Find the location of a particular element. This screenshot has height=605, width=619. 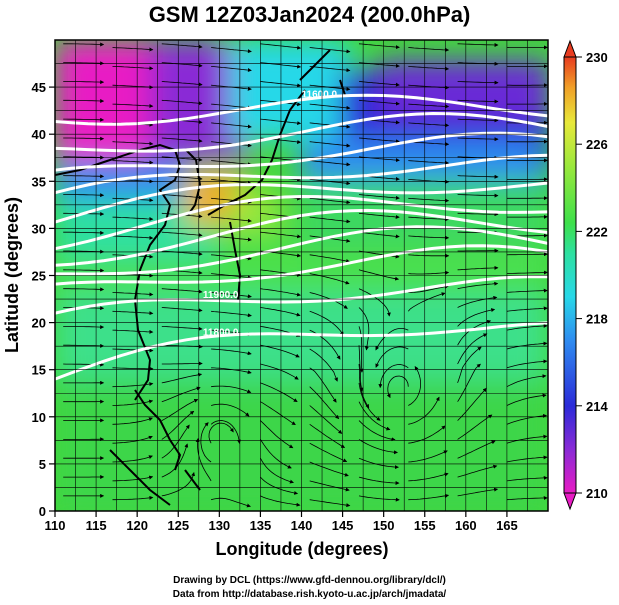

y-tick-label: 20 is located at coordinates (39, 323).